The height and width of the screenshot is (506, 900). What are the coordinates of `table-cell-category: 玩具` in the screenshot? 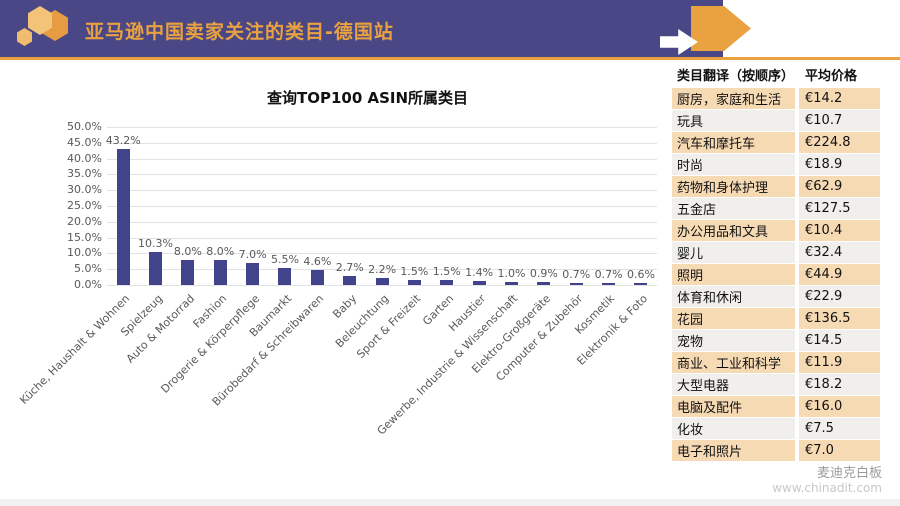 It's located at (733, 120).